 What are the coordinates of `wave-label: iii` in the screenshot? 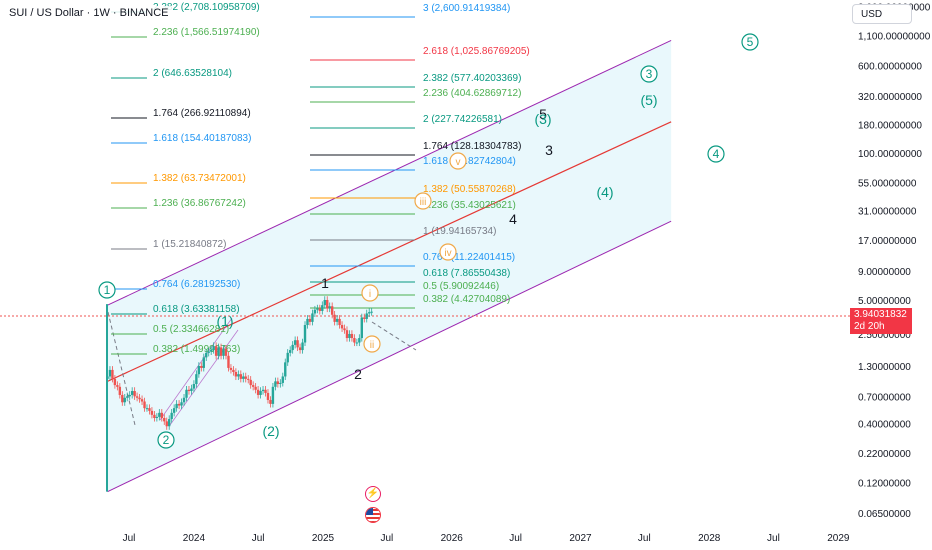 It's located at (423, 202).